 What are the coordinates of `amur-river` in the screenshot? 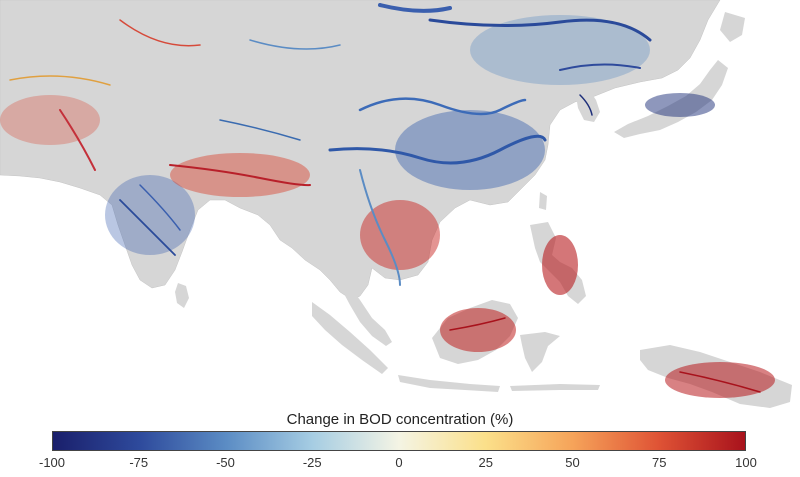 It's located at (540, 30).